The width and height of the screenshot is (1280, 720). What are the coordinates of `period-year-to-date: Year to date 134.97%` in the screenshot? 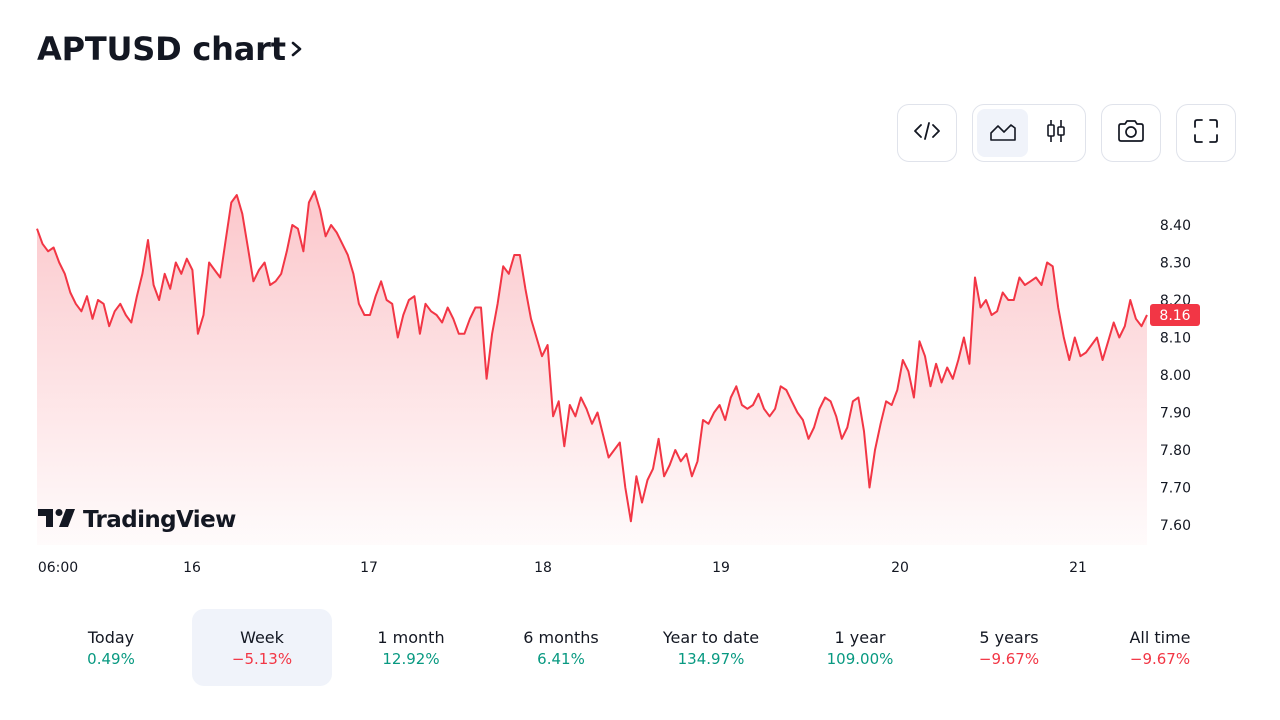 It's located at (711, 647).